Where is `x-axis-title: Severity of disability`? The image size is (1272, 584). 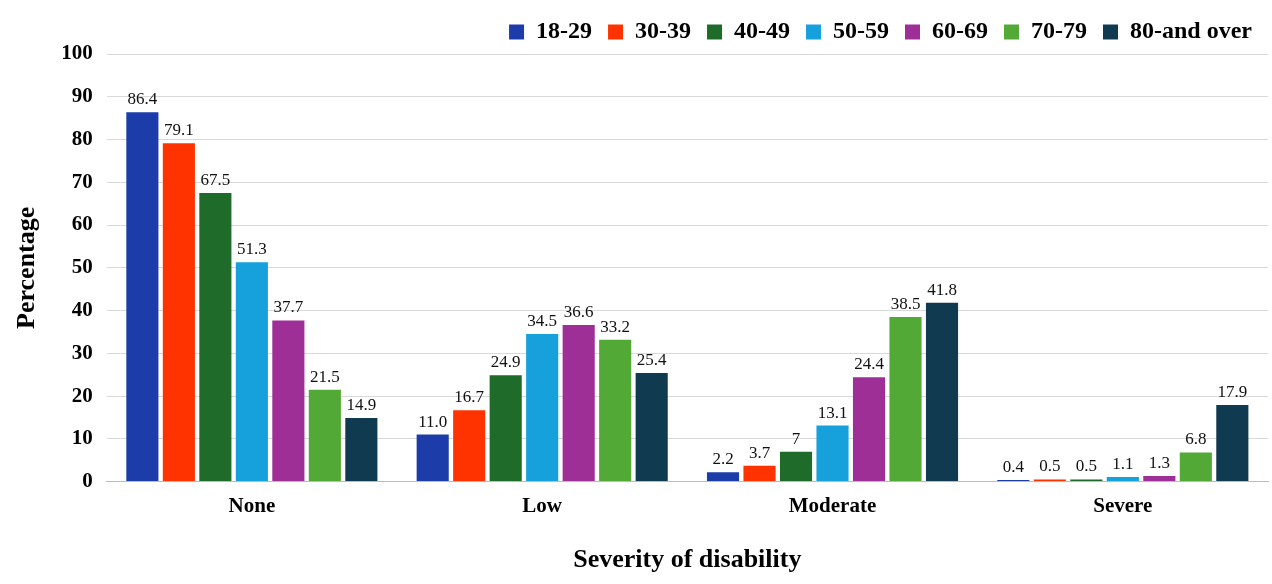
x-axis-title: Severity of disability is located at coordinates (687, 559).